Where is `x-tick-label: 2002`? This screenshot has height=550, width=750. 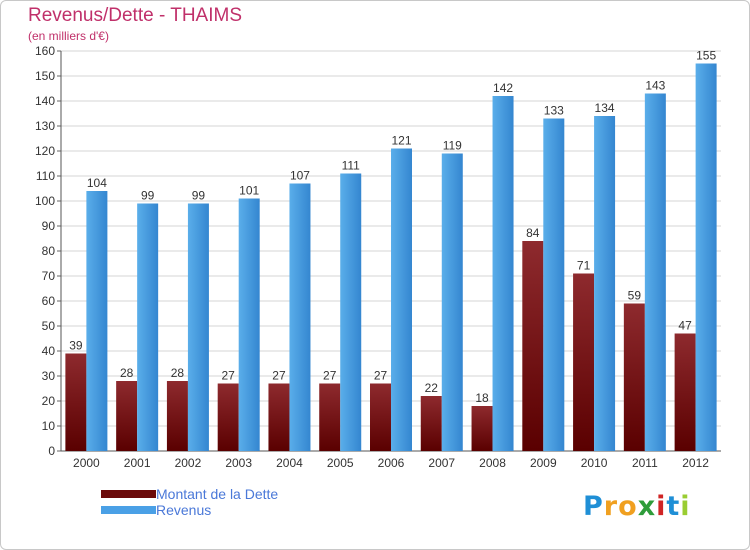 x-tick-label: 2002 is located at coordinates (188, 463).